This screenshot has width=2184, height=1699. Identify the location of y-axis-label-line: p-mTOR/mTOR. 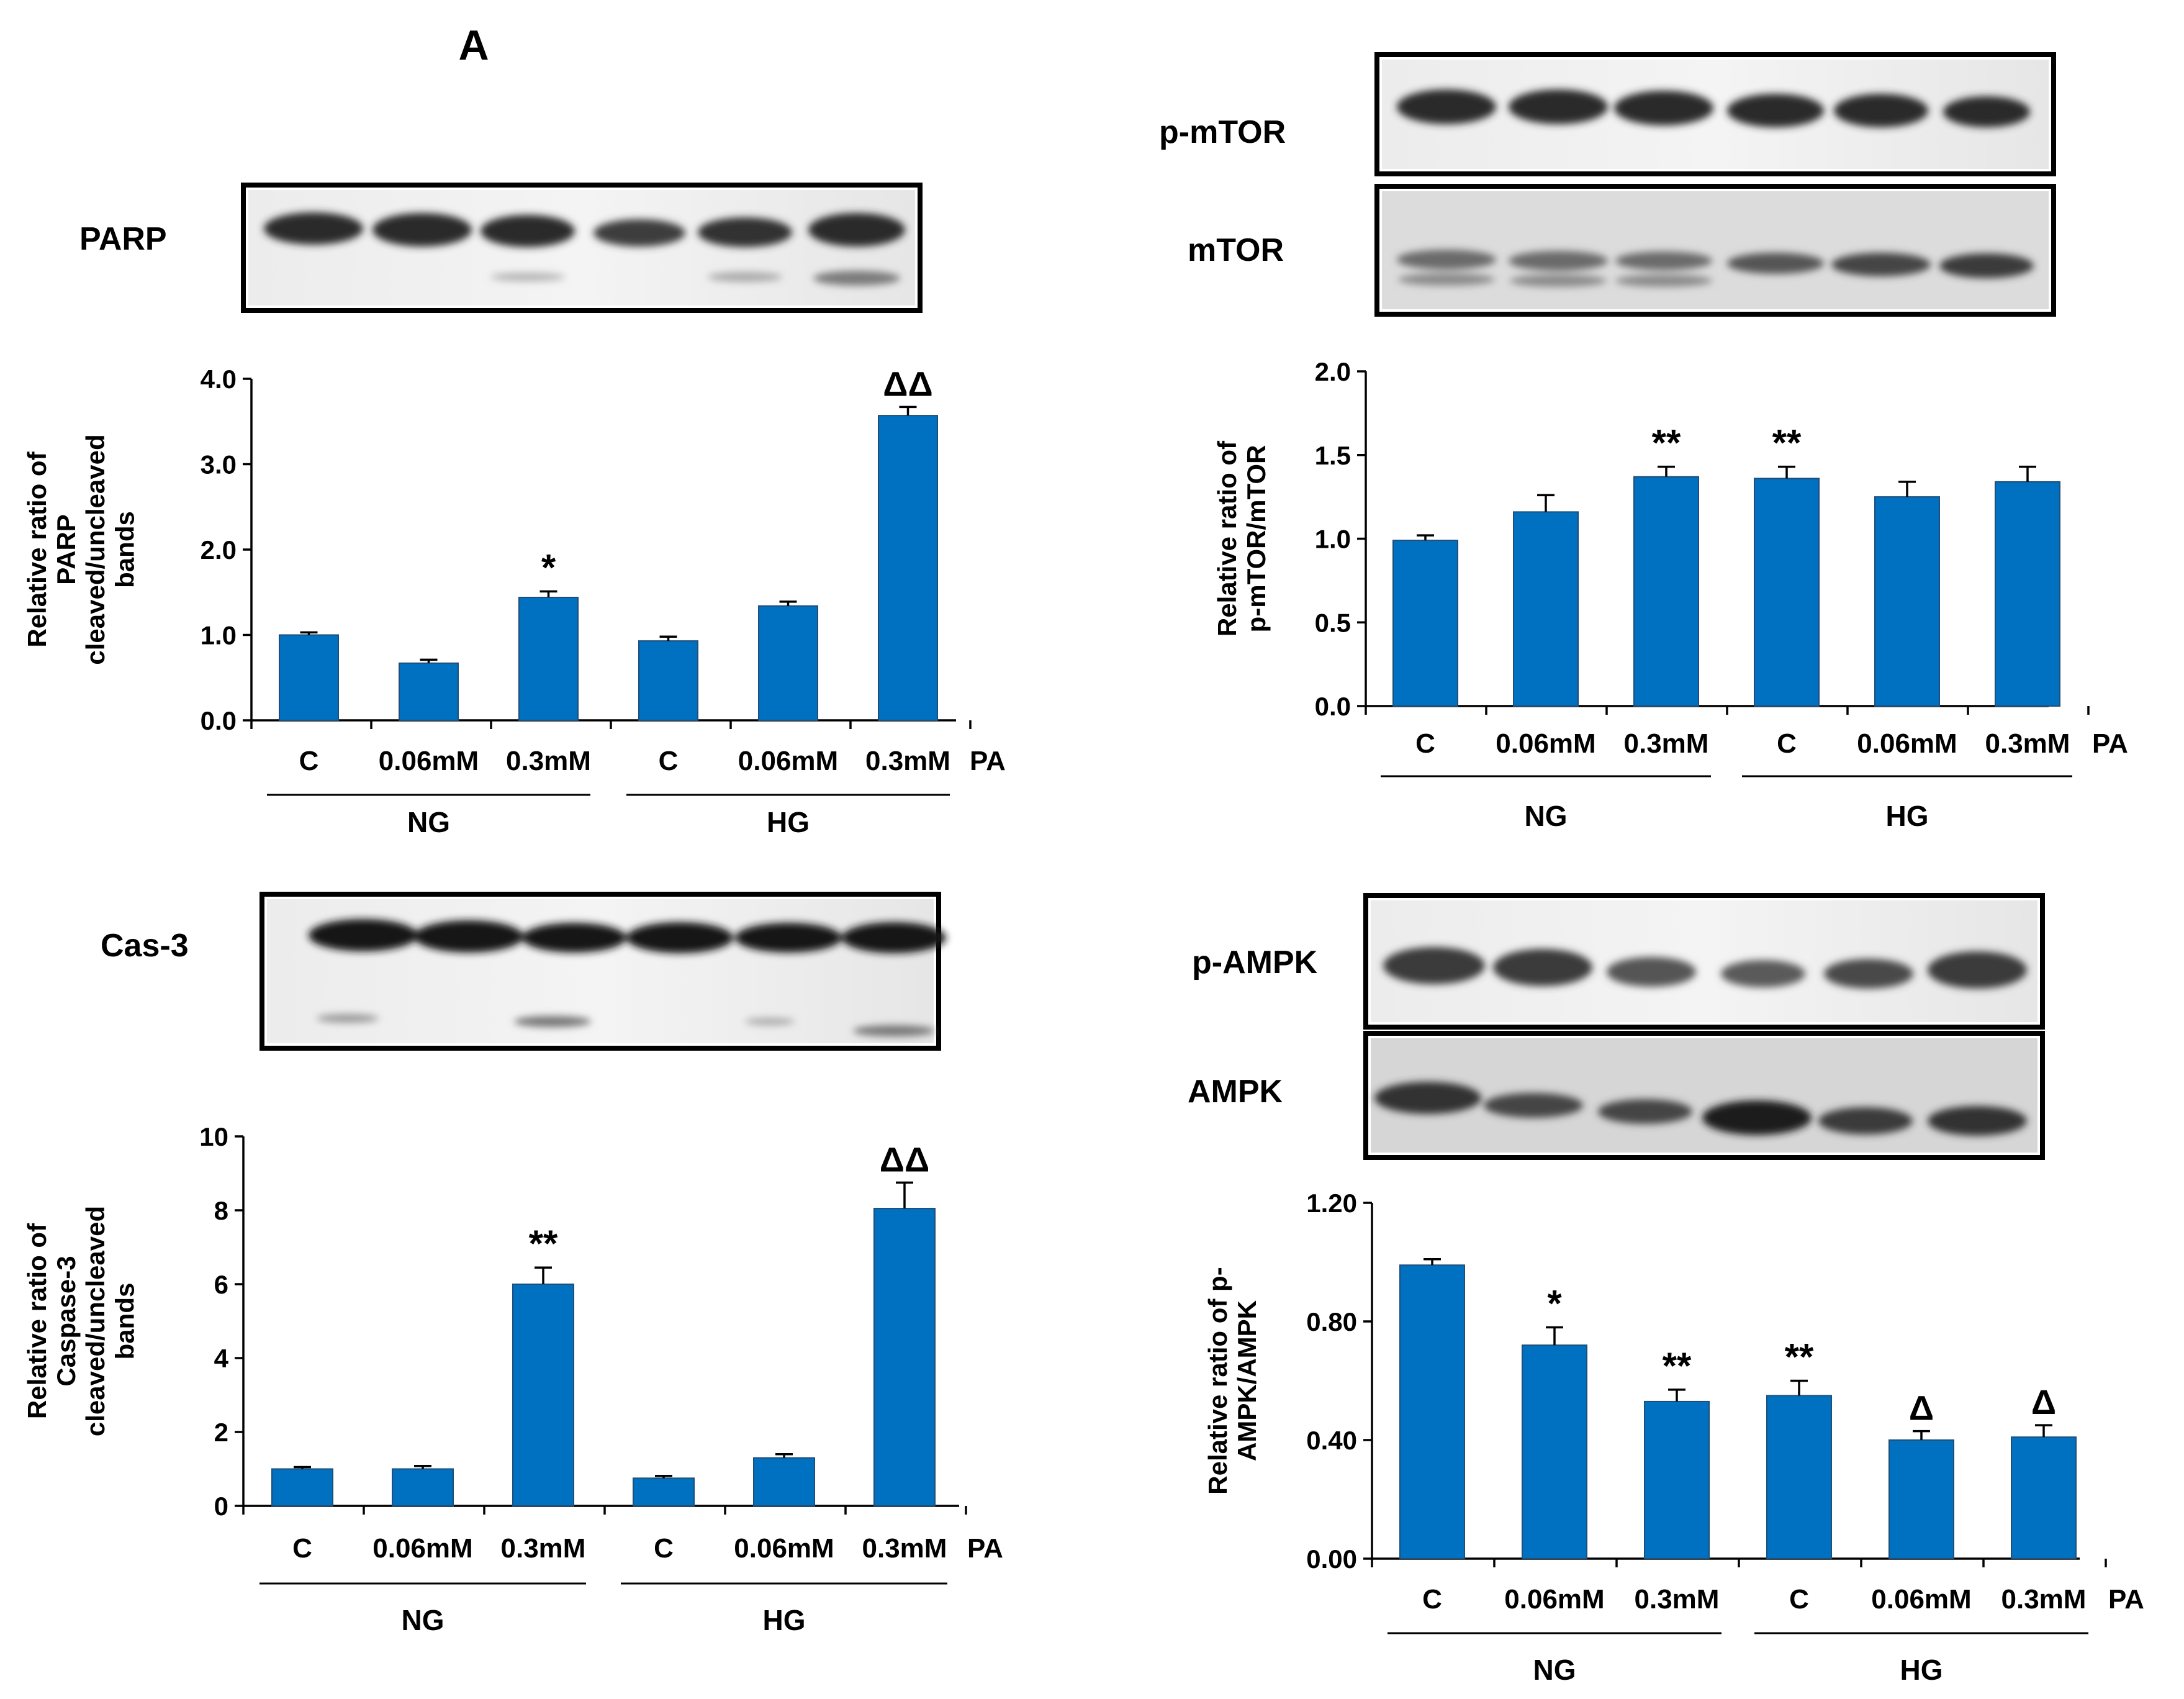
(1256, 539).